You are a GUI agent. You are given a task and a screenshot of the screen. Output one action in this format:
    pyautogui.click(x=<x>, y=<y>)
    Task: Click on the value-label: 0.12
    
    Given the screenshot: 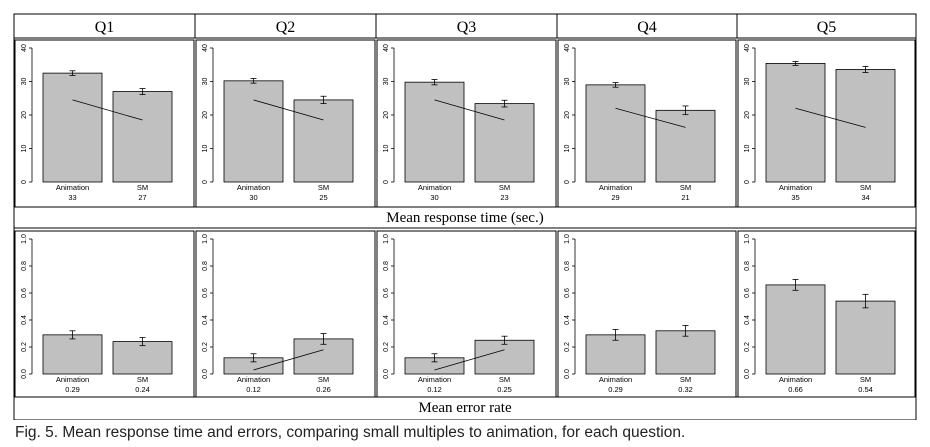 What is the action you would take?
    pyautogui.click(x=253, y=389)
    